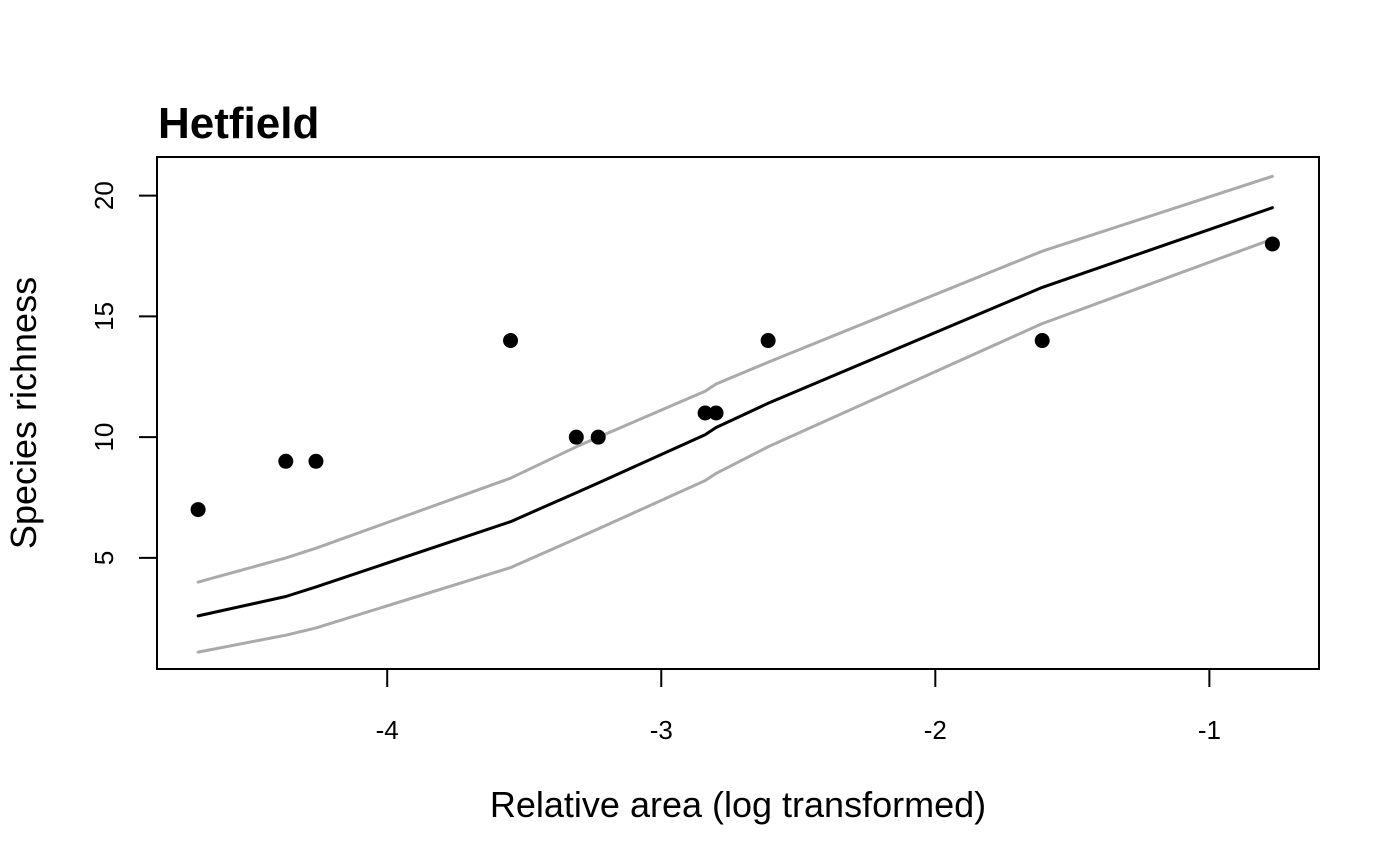 This screenshot has height=866, width=1400. I want to click on x-tick-label: -2, so click(935, 730).